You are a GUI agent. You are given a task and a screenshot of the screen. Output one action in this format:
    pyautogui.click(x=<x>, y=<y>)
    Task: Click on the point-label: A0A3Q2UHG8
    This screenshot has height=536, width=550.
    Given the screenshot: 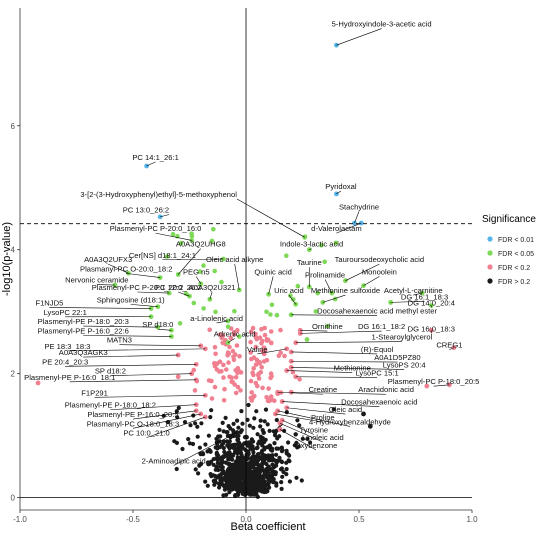 What is the action you would take?
    pyautogui.click(x=201, y=244)
    